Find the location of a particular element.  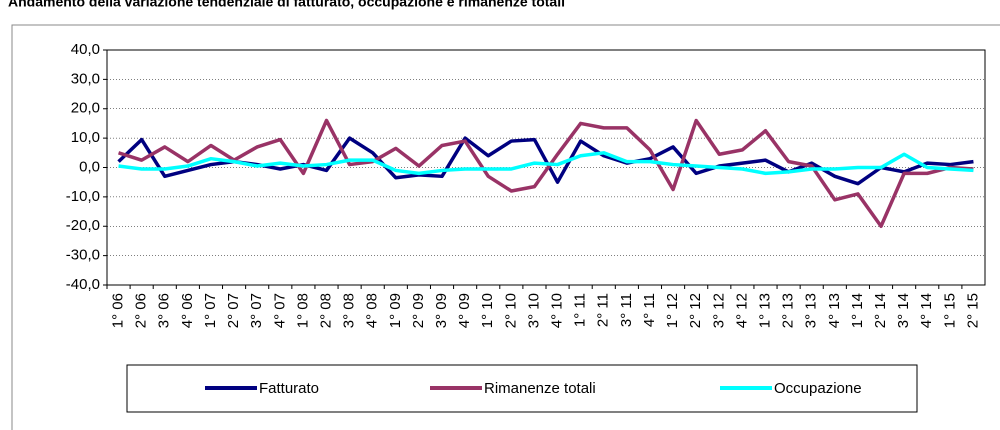

x-tick-label: 2° 06 is located at coordinates (141, 310).